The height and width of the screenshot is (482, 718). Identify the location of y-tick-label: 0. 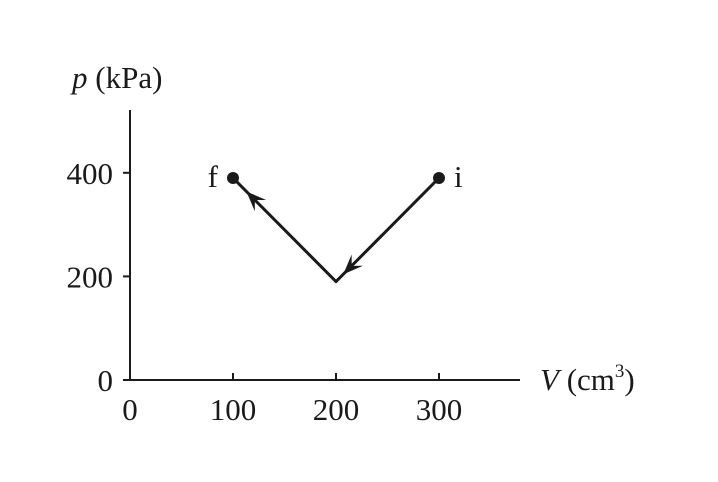
(106, 380).